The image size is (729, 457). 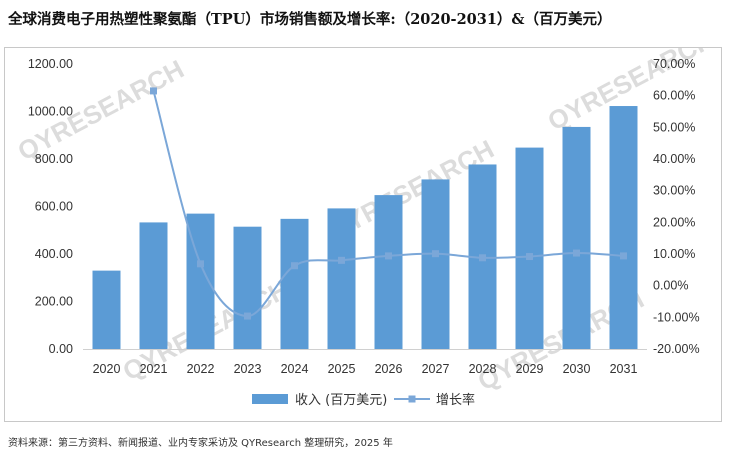 What do you see at coordinates (248, 369) in the screenshot?
I see `x-tick-label: 2023` at bounding box center [248, 369].